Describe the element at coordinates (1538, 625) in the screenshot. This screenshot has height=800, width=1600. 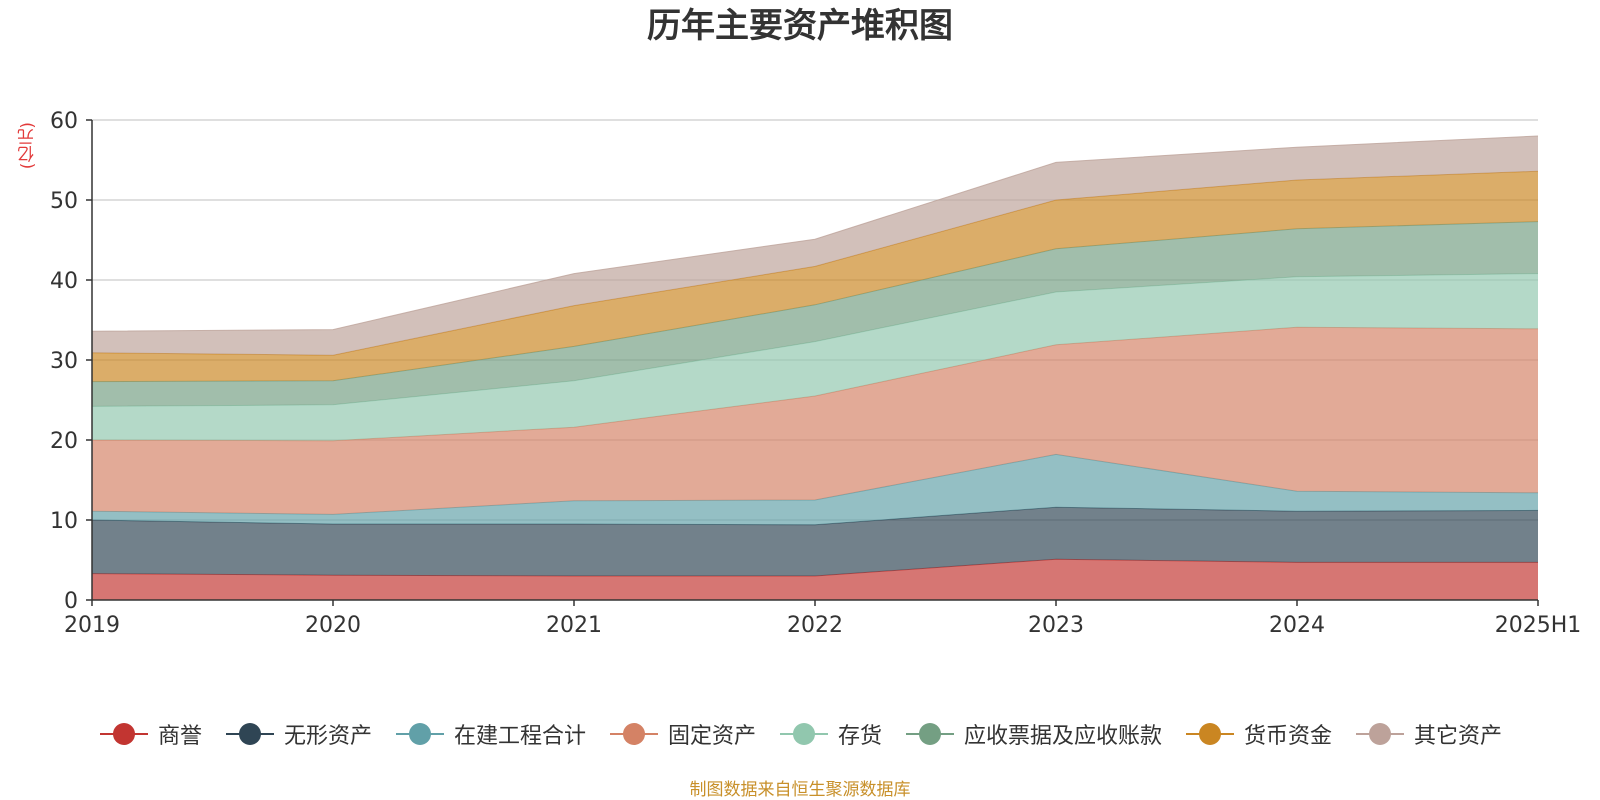
I see `x-tick-label: 2025H1` at that location.